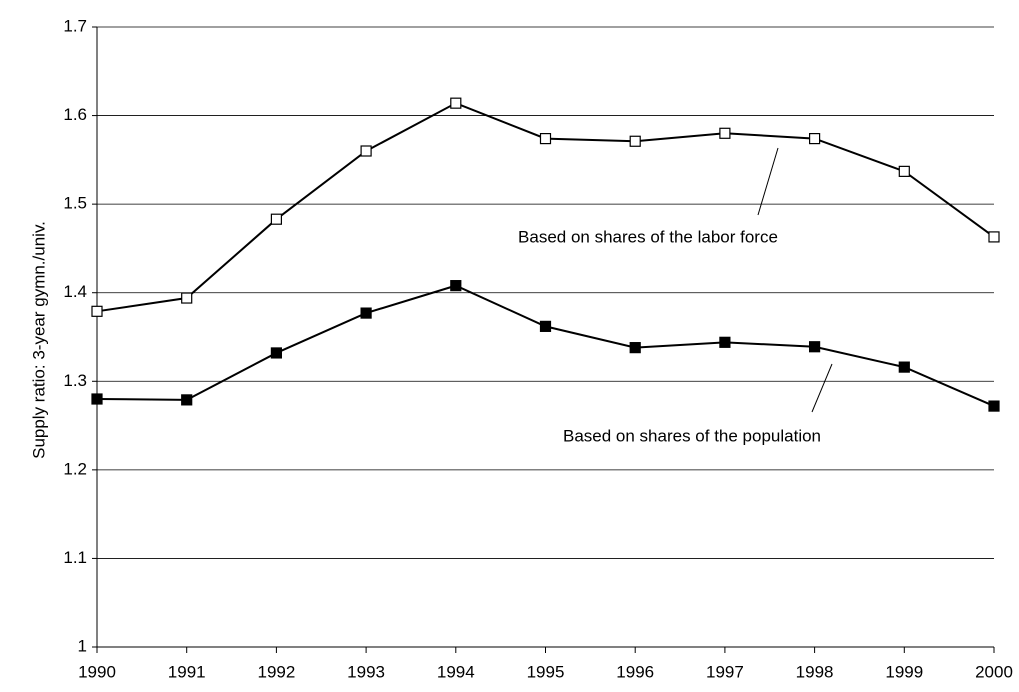 This screenshot has width=1019, height=692. What do you see at coordinates (276, 671) in the screenshot?
I see `x-tick-label: 1992` at bounding box center [276, 671].